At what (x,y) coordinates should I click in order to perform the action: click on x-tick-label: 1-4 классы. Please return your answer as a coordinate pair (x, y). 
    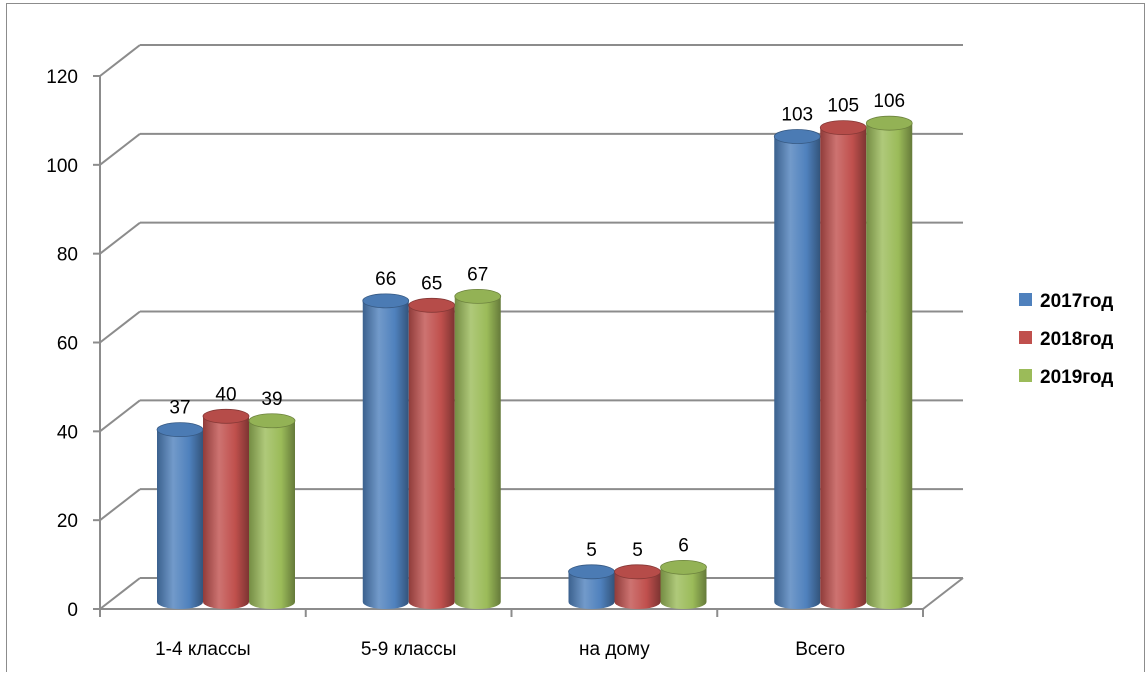
    Looking at the image, I should click on (203, 649).